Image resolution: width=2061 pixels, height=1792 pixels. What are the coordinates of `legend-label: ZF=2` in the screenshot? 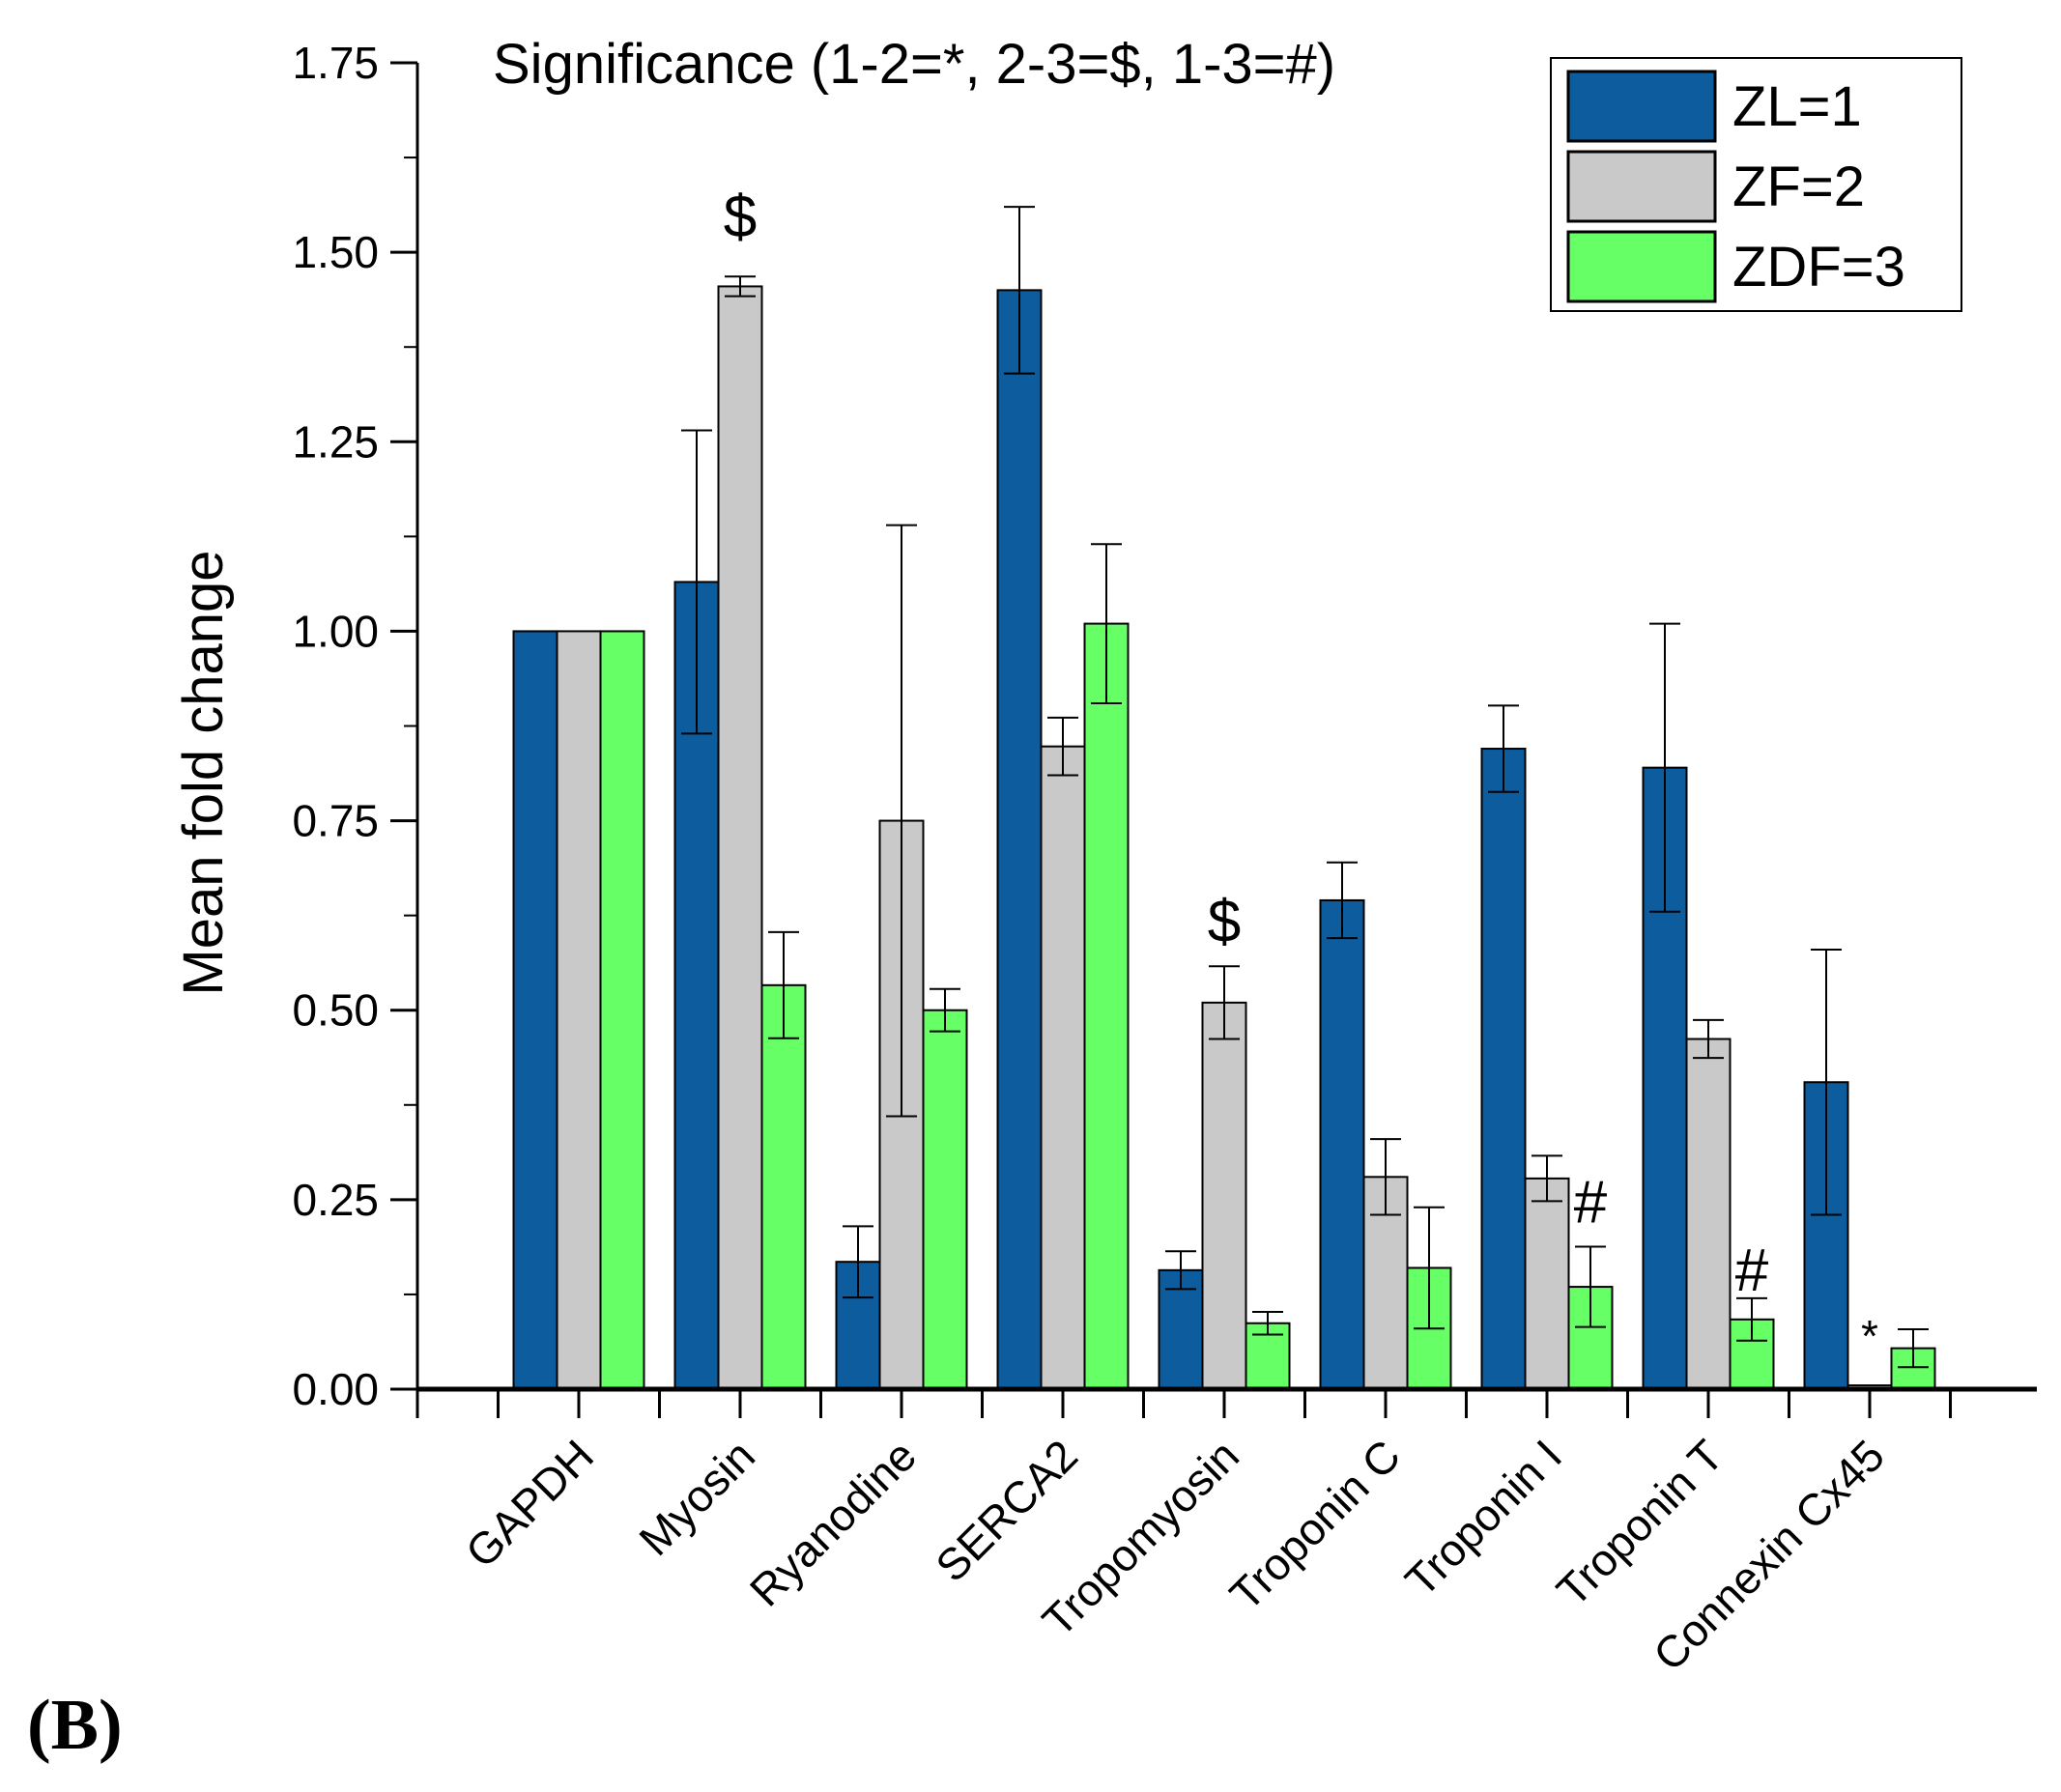 It's located at (1798, 187).